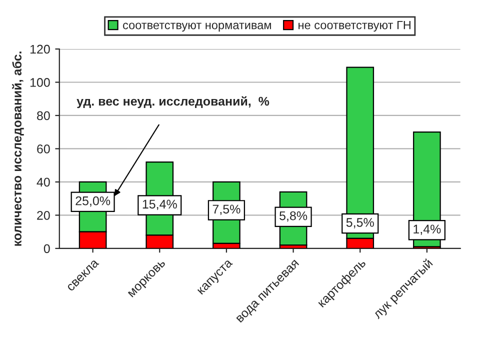 This screenshot has height=338, width=495. What do you see at coordinates (226, 210) in the screenshot?
I see `annotation: 7,5%` at bounding box center [226, 210].